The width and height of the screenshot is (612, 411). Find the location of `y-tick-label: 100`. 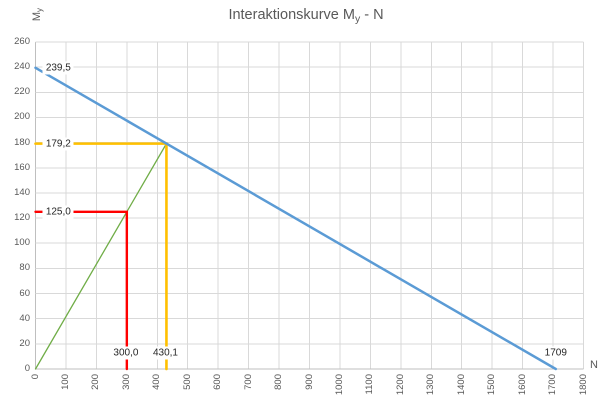

y-tick-label: 100 is located at coordinates (22, 243).